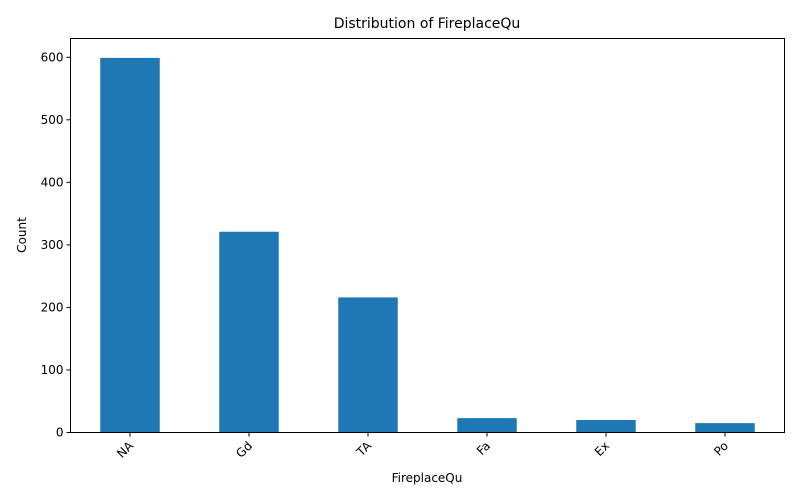  I want to click on x-tick-label: TA, so click(363, 448).